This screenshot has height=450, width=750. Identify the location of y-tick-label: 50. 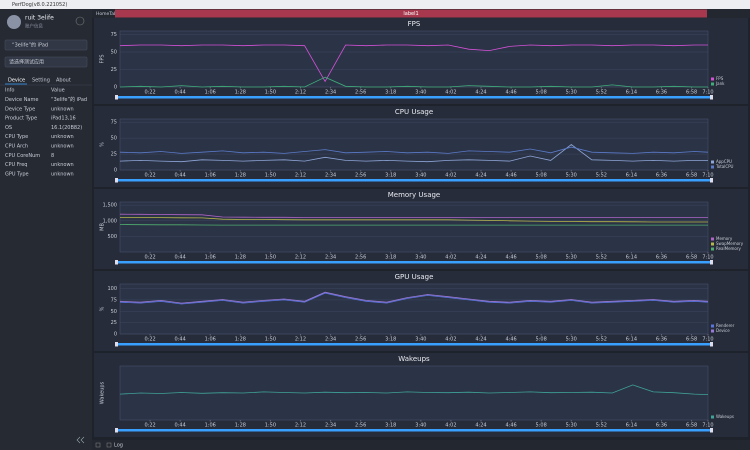
(114, 53).